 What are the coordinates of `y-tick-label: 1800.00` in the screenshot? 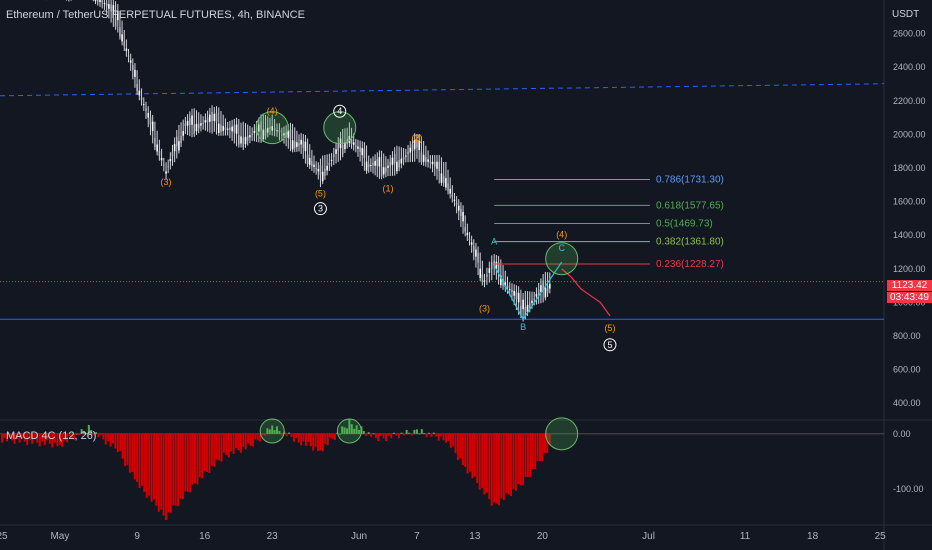 It's located at (909, 168).